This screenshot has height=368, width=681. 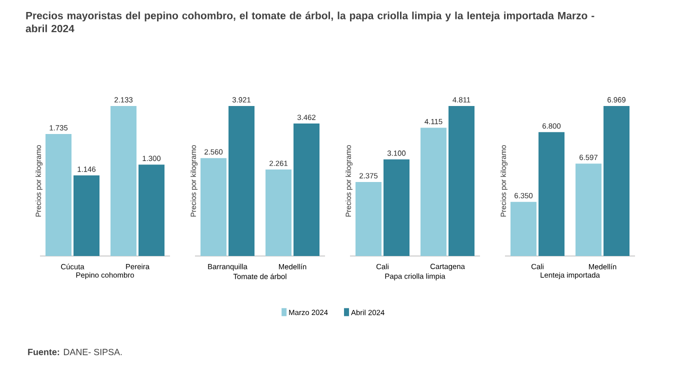 I want to click on text: Fuente: DANE- SIPSA., so click(x=75, y=352).